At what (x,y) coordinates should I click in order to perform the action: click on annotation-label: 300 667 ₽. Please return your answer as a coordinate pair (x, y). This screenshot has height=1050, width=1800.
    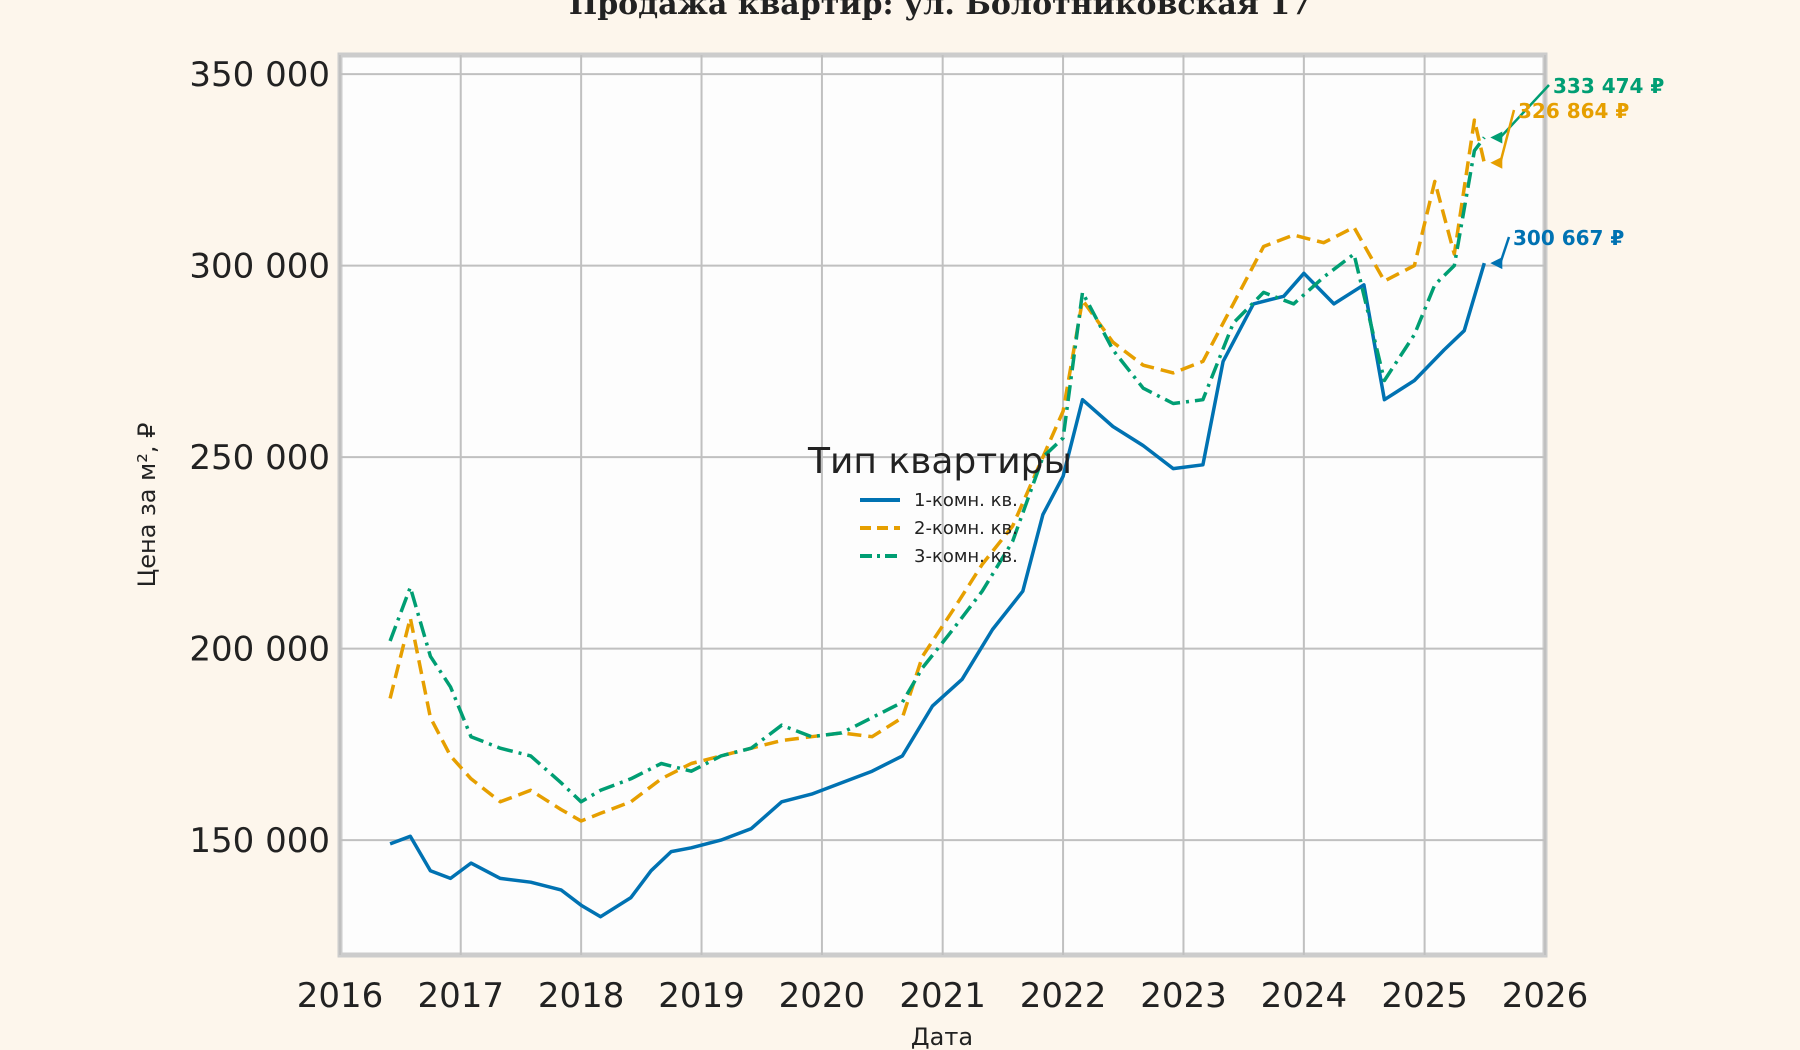
    Looking at the image, I should click on (1568, 238).